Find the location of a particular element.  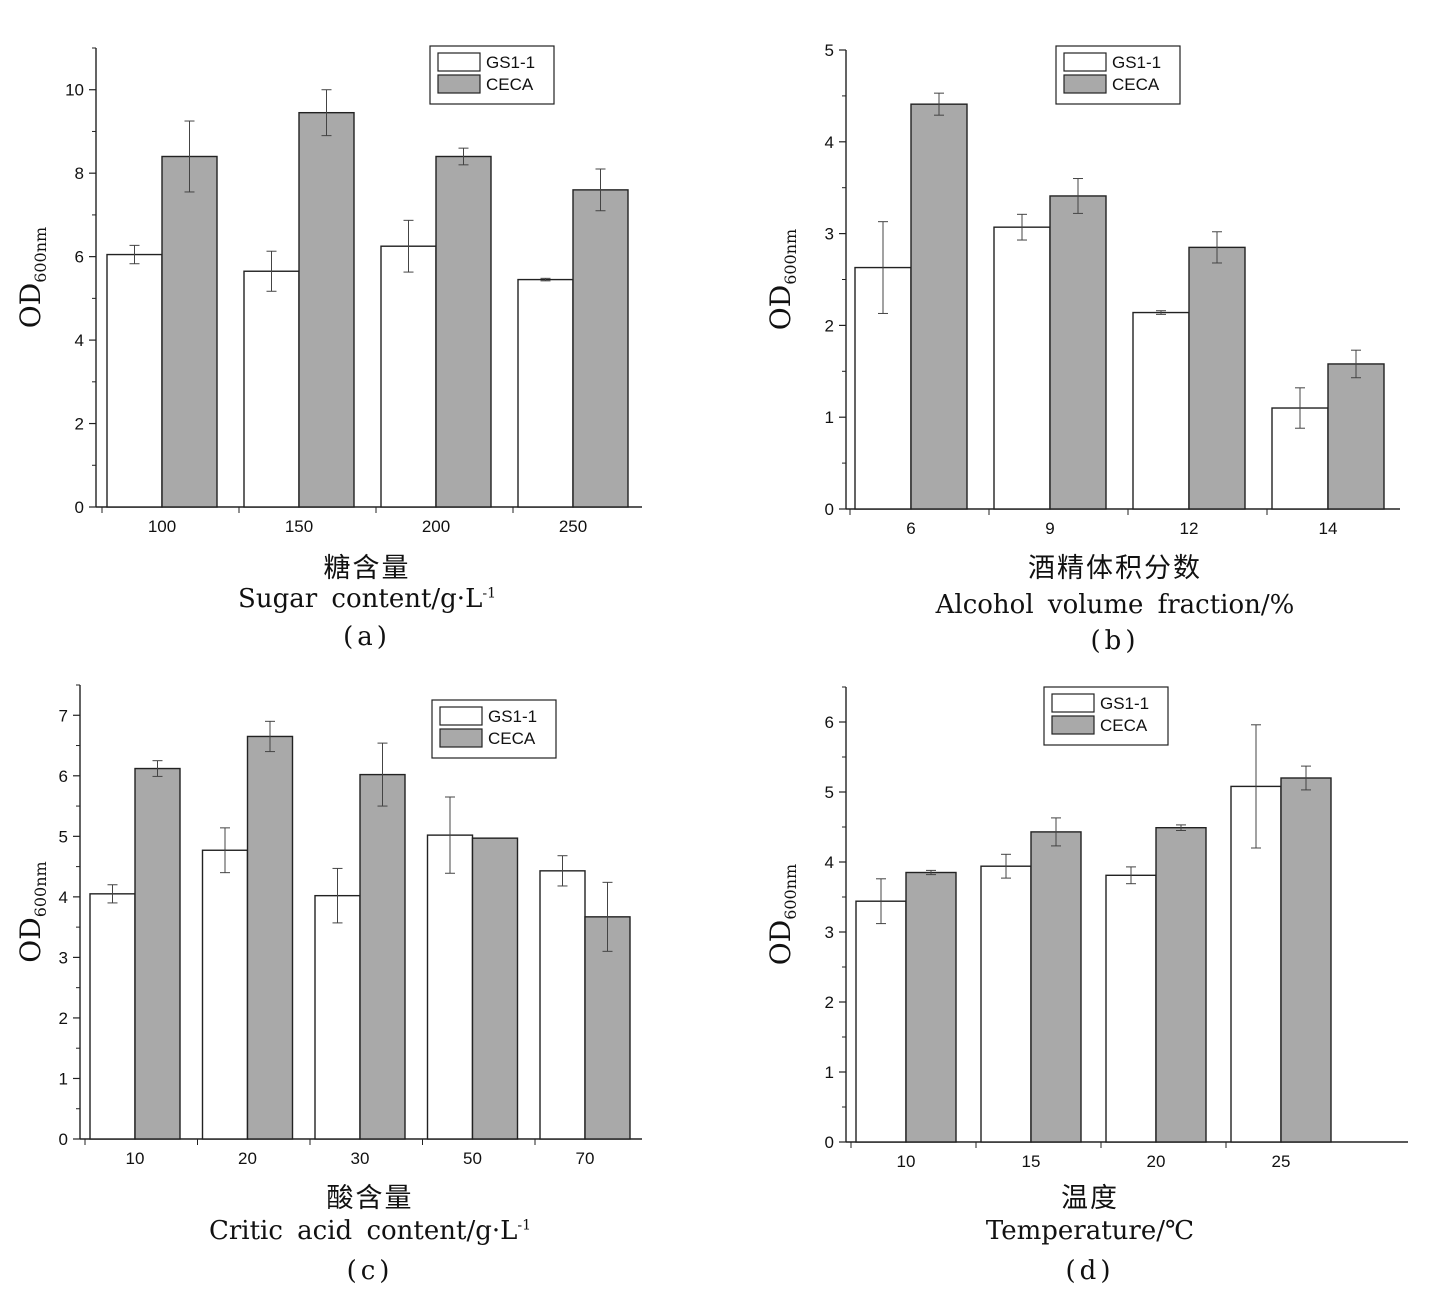

chart-d-caption: (d) is located at coordinates (1090, 1271).